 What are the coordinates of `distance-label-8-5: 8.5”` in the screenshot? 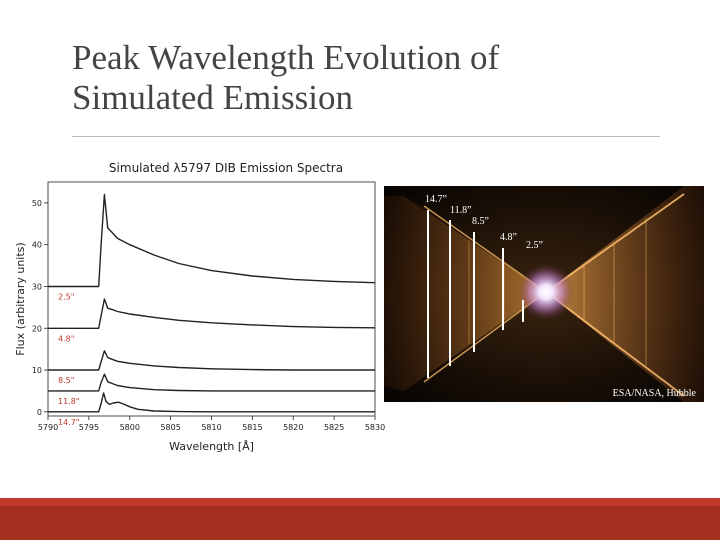 It's located at (480, 221).